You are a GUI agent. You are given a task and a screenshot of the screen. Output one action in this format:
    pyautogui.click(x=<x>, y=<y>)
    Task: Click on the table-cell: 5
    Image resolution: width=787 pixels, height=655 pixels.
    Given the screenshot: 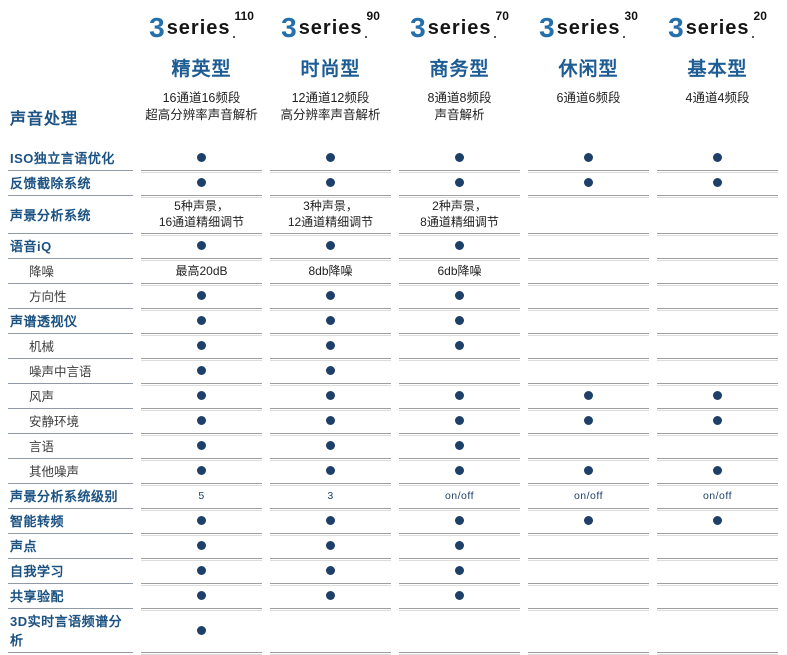 What is the action you would take?
    pyautogui.click(x=201, y=497)
    